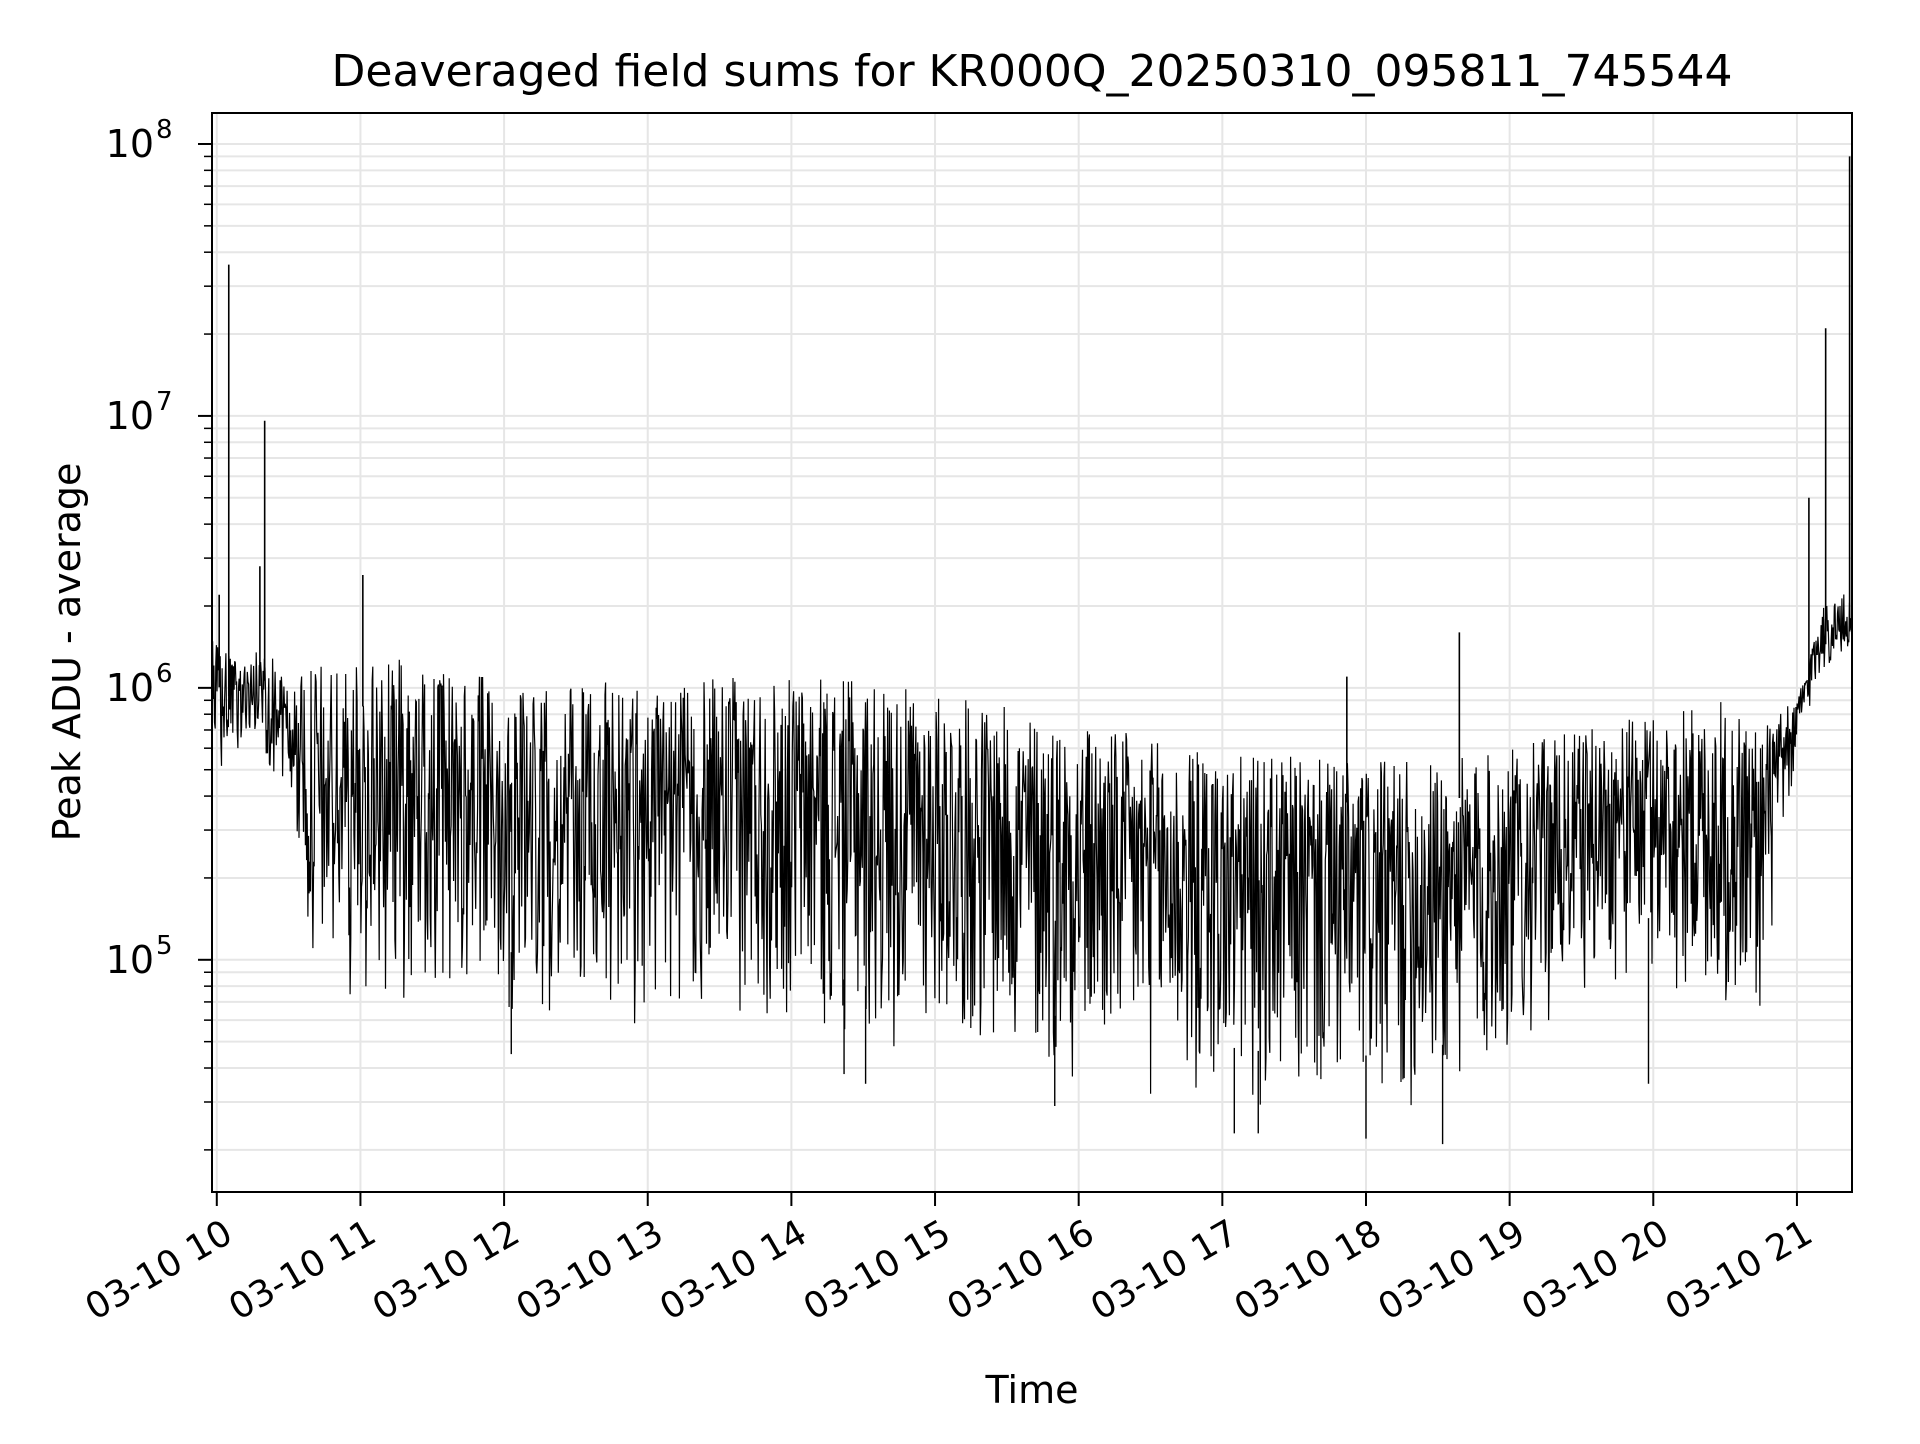 The width and height of the screenshot is (1920, 1444). Describe the element at coordinates (1164, 1270) in the screenshot. I see `x-tick-label: 03-10 17` at that location.